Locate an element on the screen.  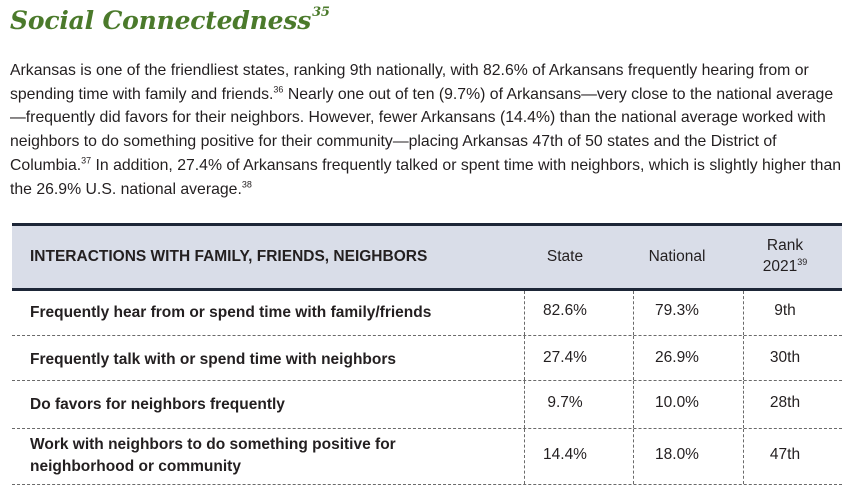
footnote-ref: 36 is located at coordinates (278, 89).